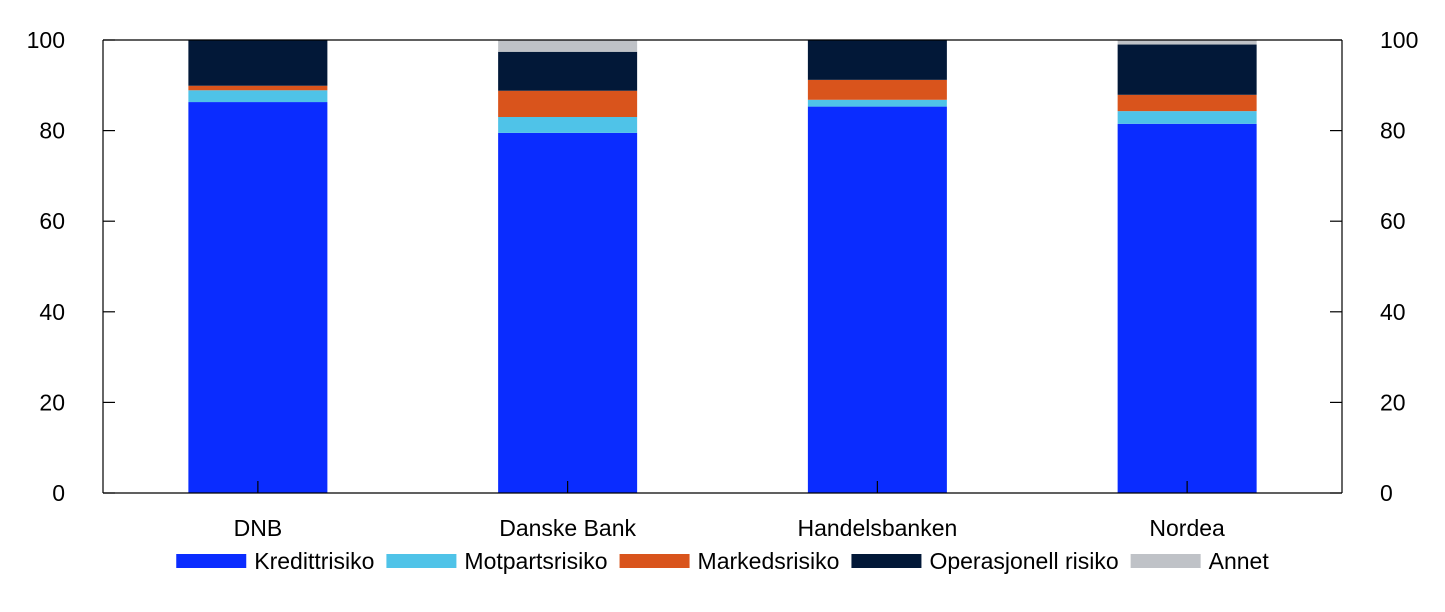  Describe the element at coordinates (258, 297) in the screenshot. I see `bar-dnb-kredittrisiko` at that location.